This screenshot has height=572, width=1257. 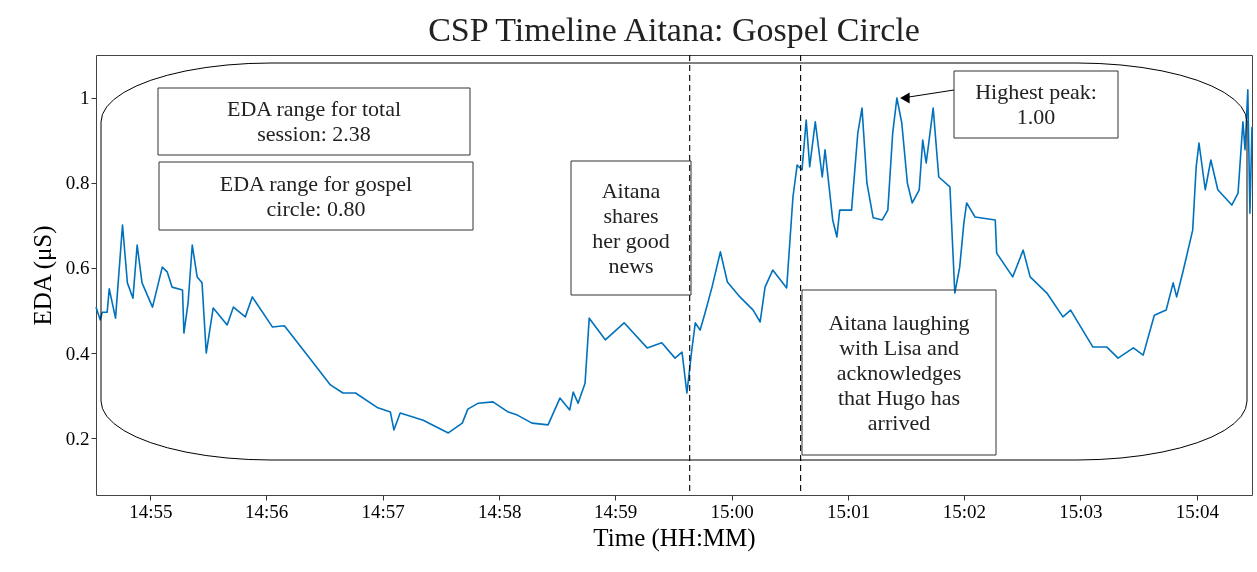 I want to click on x-tick-label: 15:00, so click(x=732, y=511).